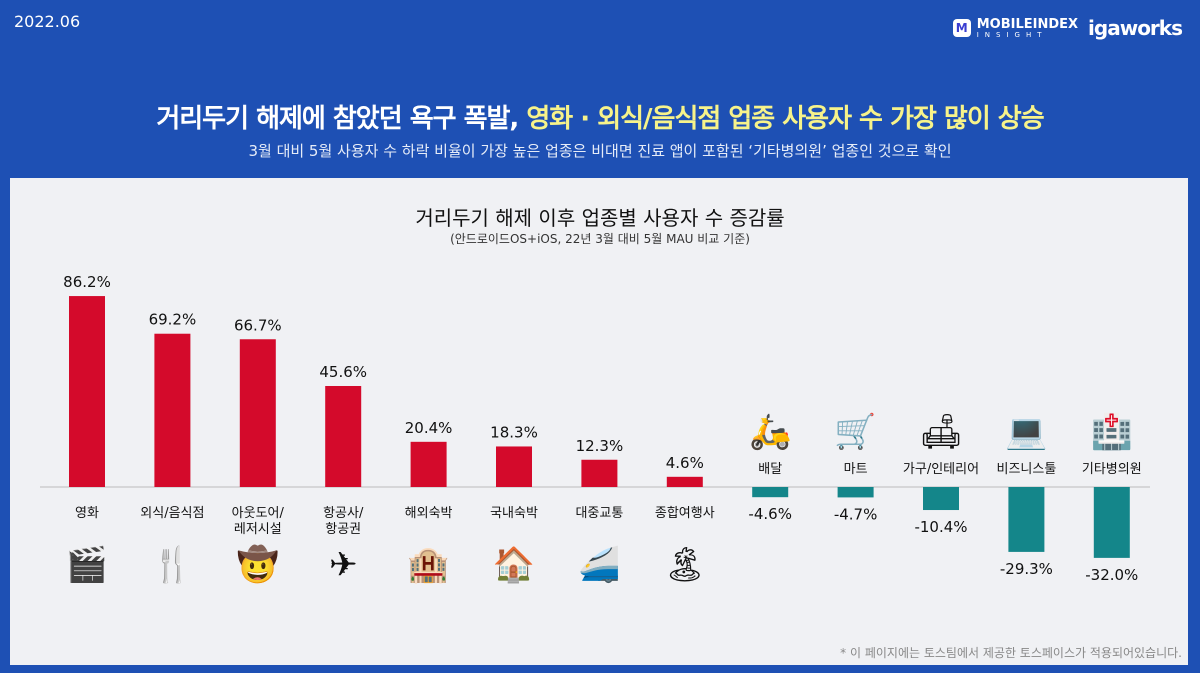 This screenshot has height=673, width=1200. I want to click on airplane-icon: ✈, so click(343, 565).